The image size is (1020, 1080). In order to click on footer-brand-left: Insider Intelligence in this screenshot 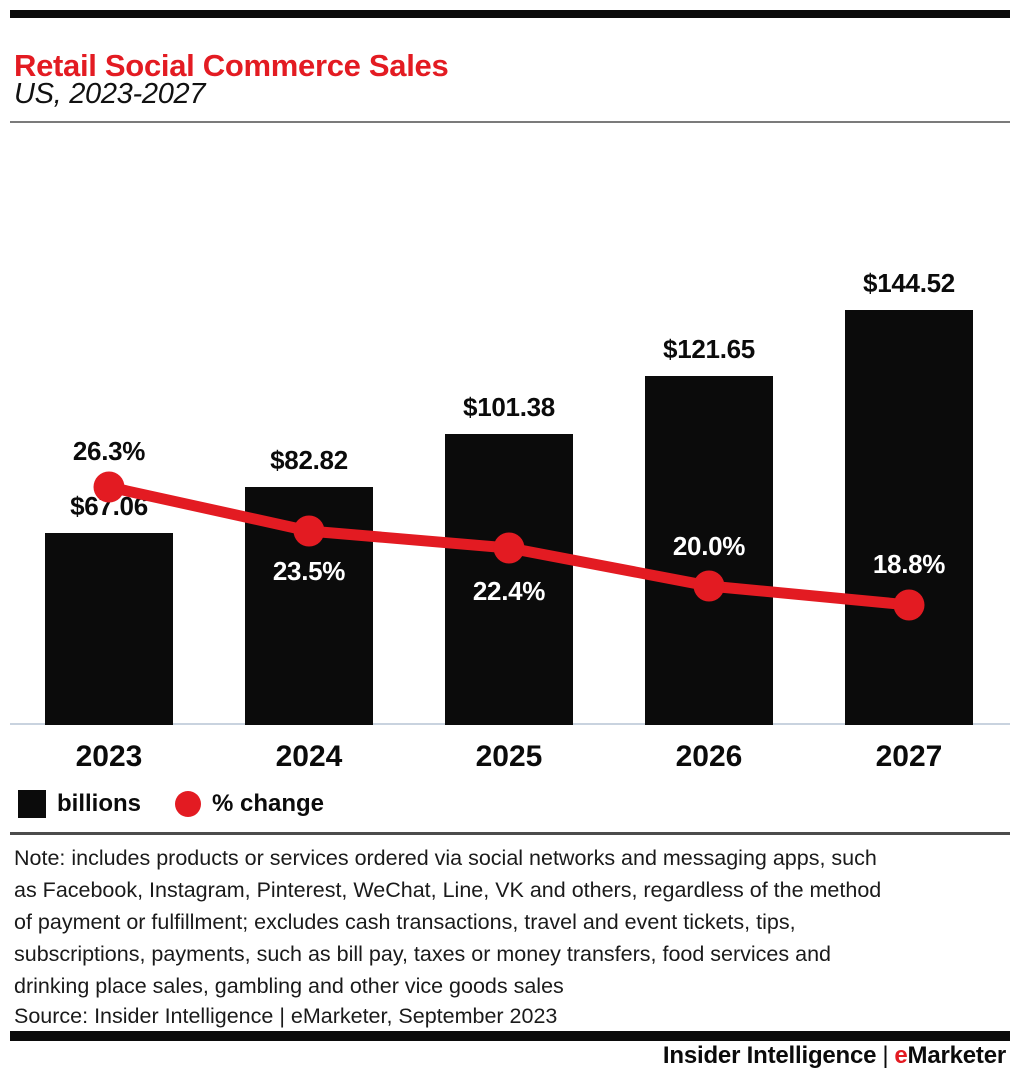, I will do `click(769, 1055)`.